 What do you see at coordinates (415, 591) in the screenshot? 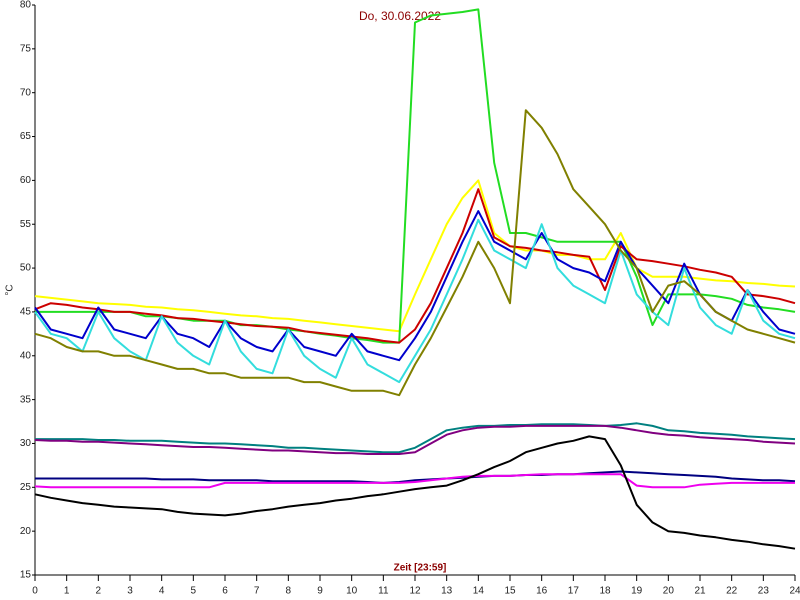
I see `x-tick-label: 12` at bounding box center [415, 591].